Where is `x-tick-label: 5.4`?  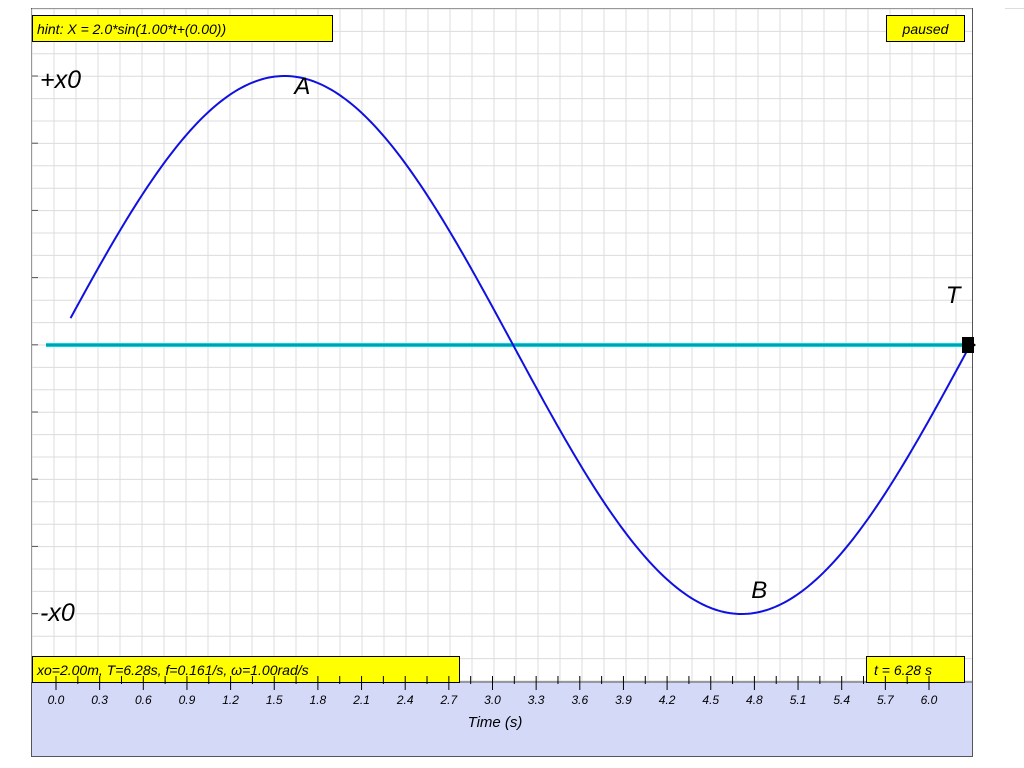
x-tick-label: 5.4 is located at coordinates (841, 700).